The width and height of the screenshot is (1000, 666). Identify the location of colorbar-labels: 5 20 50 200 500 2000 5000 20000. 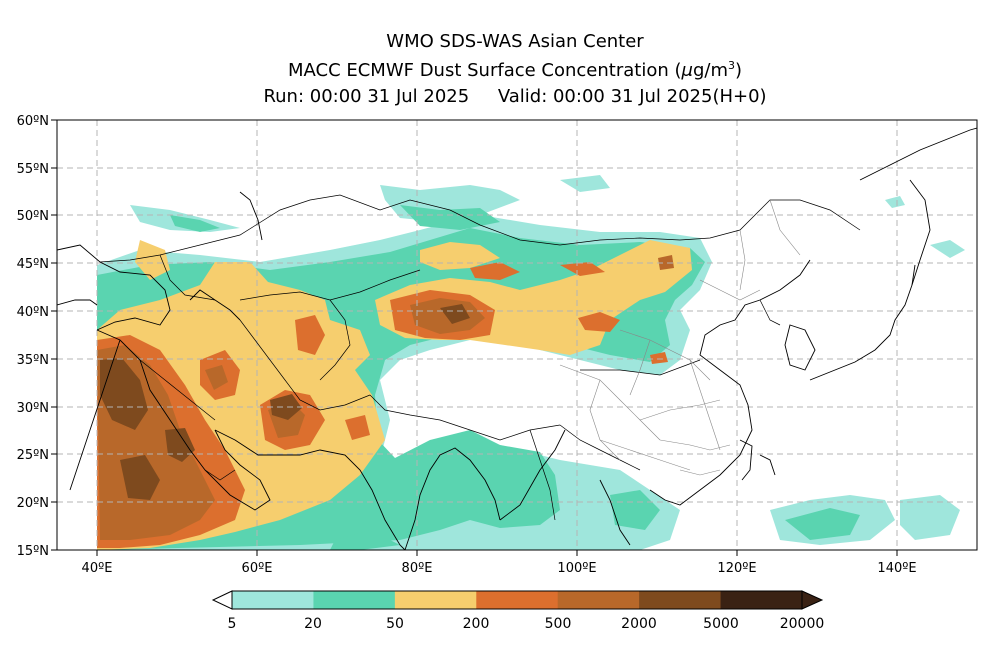
(526, 624).